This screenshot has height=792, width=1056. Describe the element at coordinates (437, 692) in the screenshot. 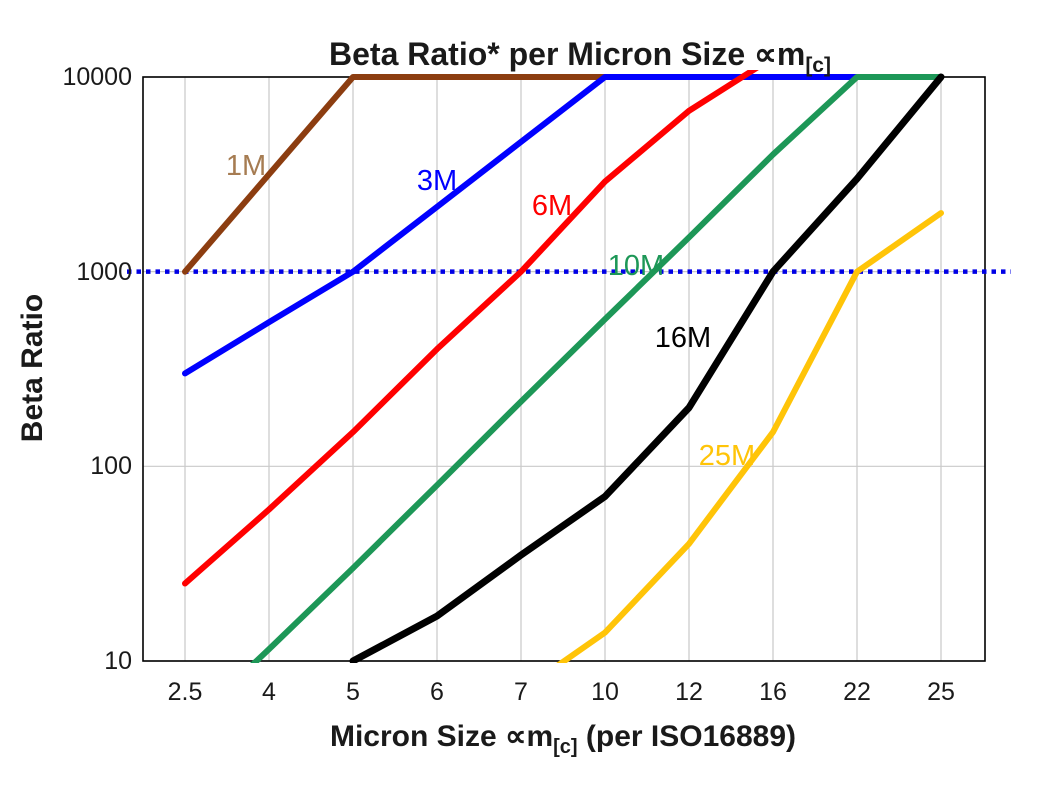

I see `x-tick-label-6: 6` at that location.